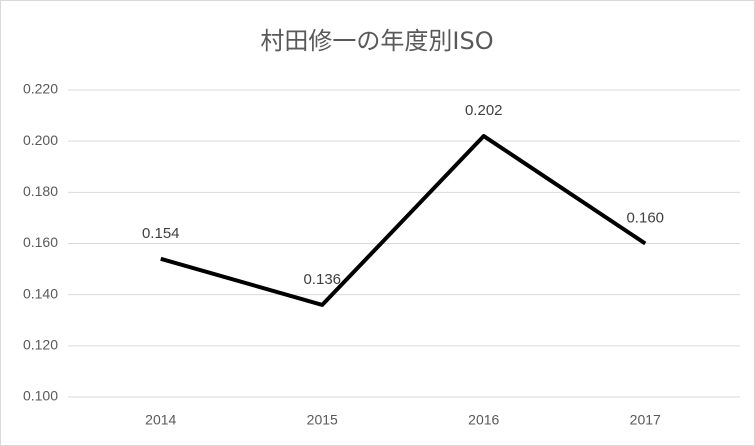 This screenshot has width=755, height=446. I want to click on data-label: 0.202, so click(484, 110).